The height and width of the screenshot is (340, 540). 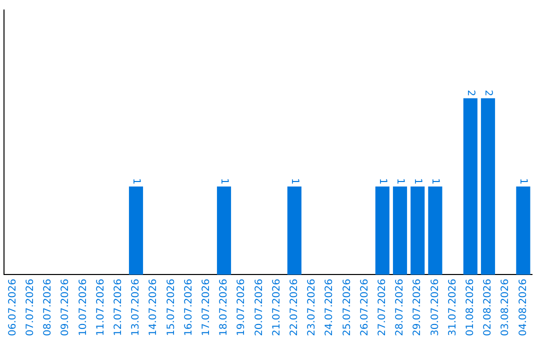 I want to click on x-tick-label: 18.07.2026, so click(x=224, y=307).